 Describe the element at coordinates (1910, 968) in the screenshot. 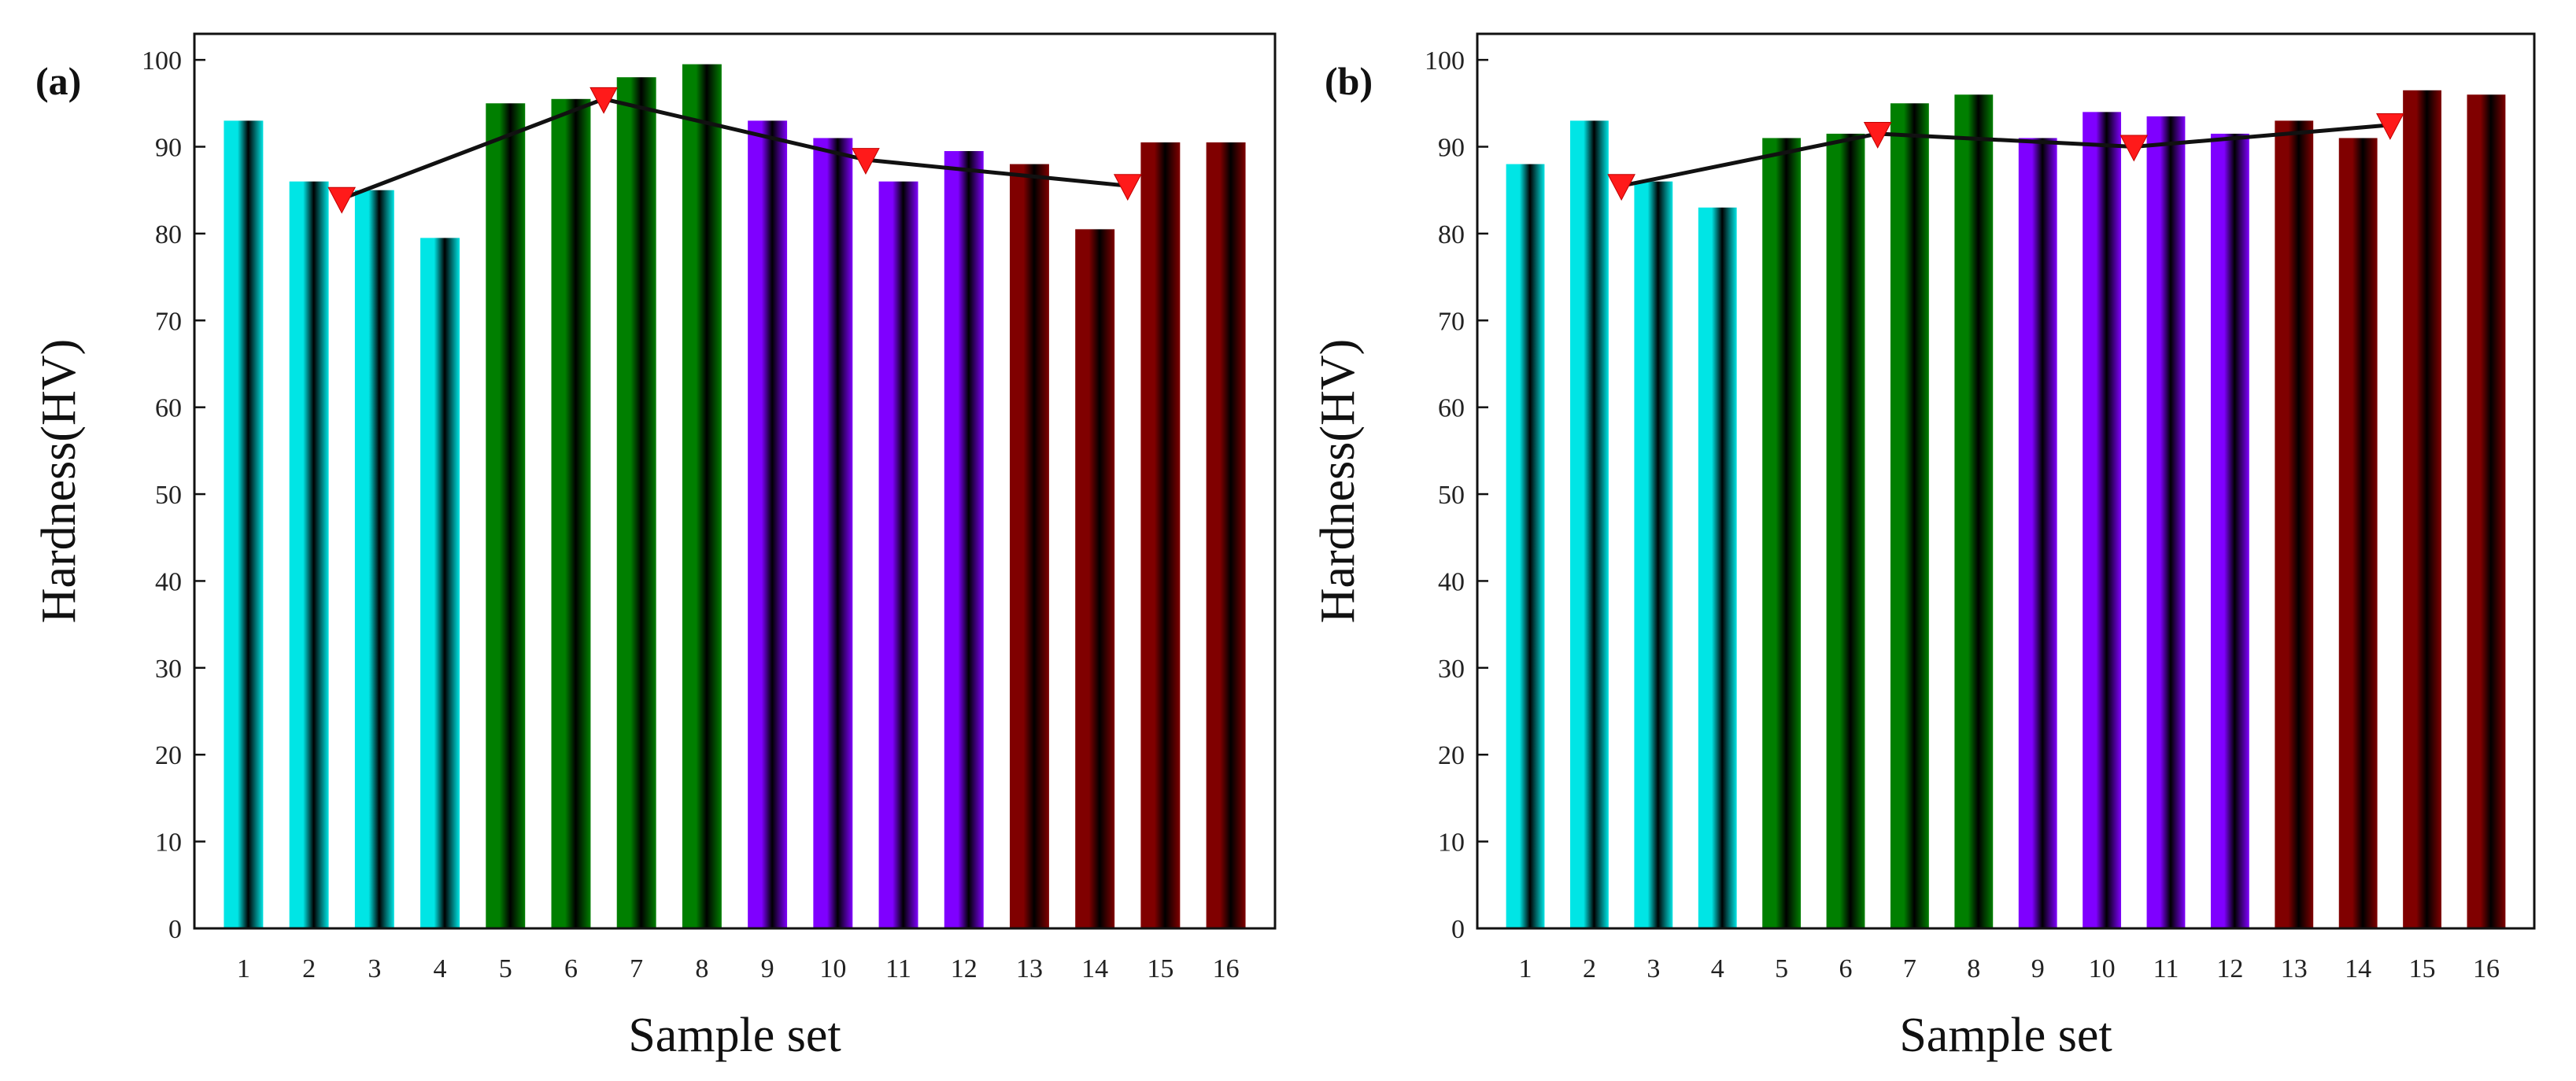

I see `x-tick-label: 7` at that location.